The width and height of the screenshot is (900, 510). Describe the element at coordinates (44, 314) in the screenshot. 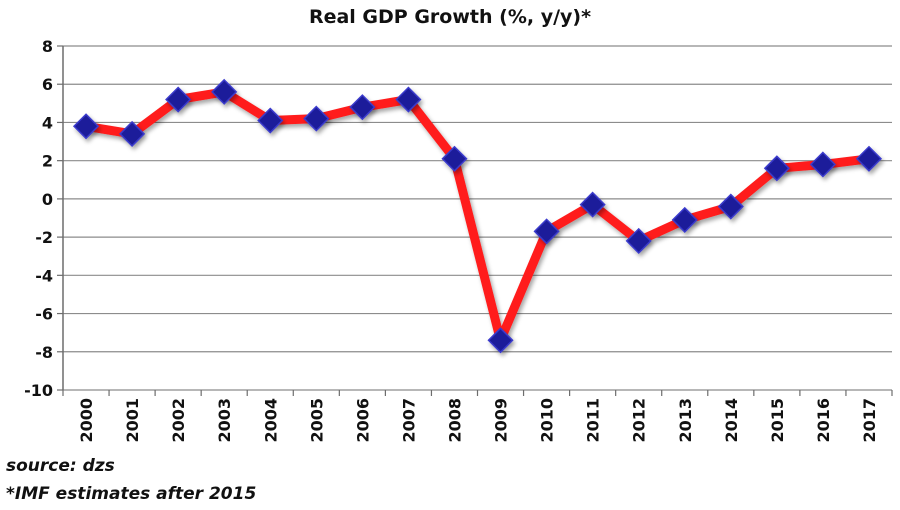

I see `y-tick-label: -6` at that location.